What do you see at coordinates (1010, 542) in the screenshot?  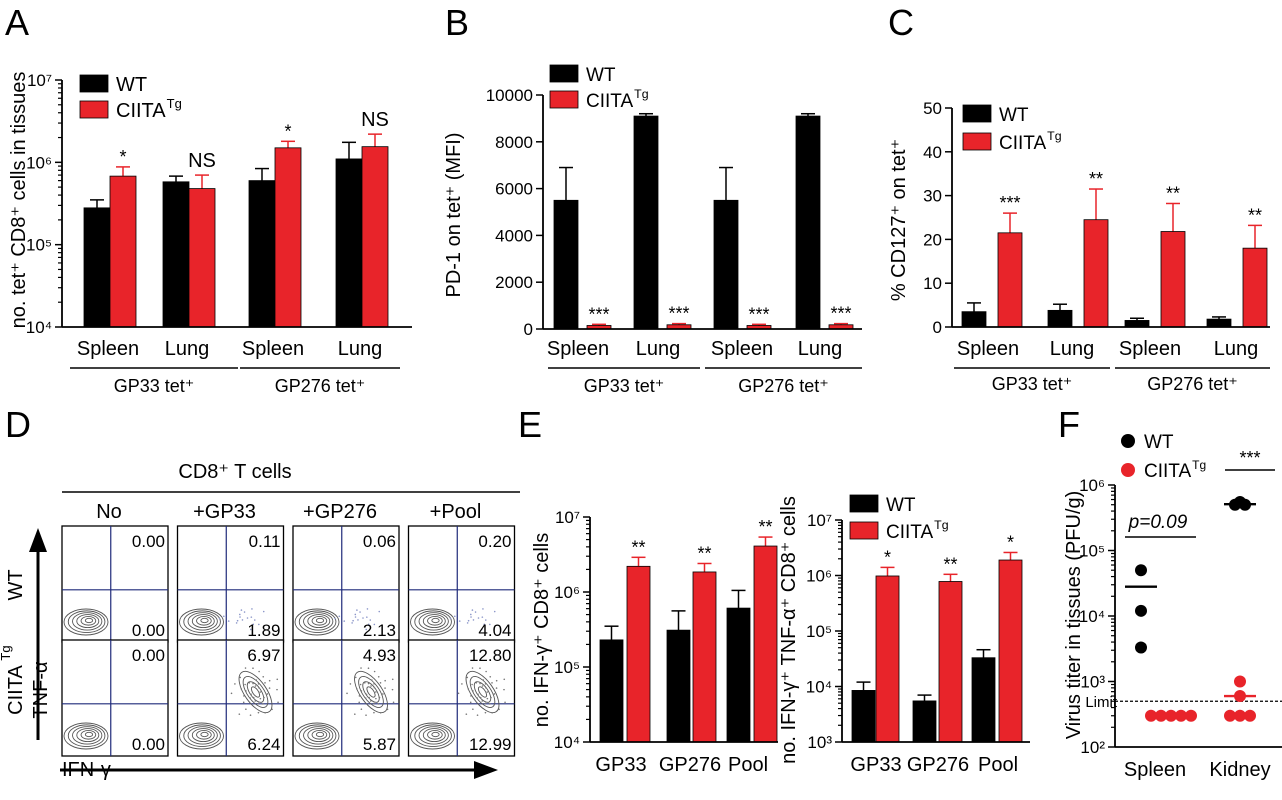 I see `significance-label: *` at bounding box center [1010, 542].